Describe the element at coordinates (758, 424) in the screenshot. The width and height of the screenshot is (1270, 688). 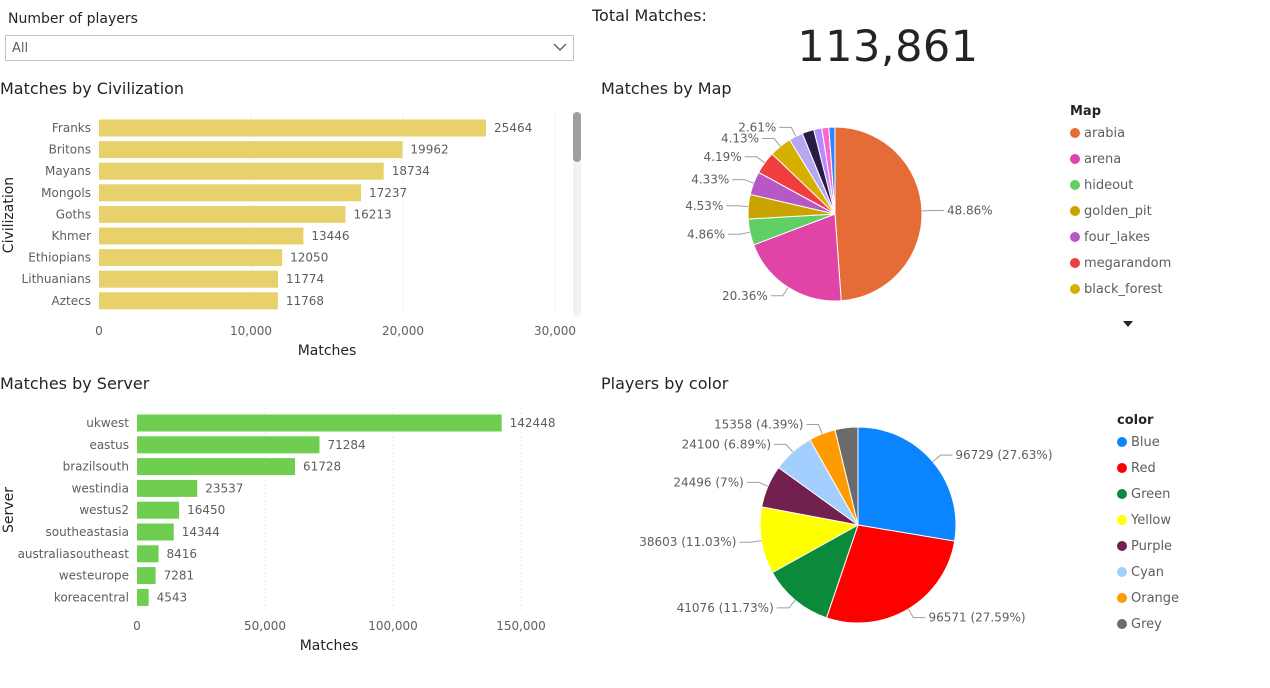
I see `pie-data-label: 15358 (4.39%)` at that location.